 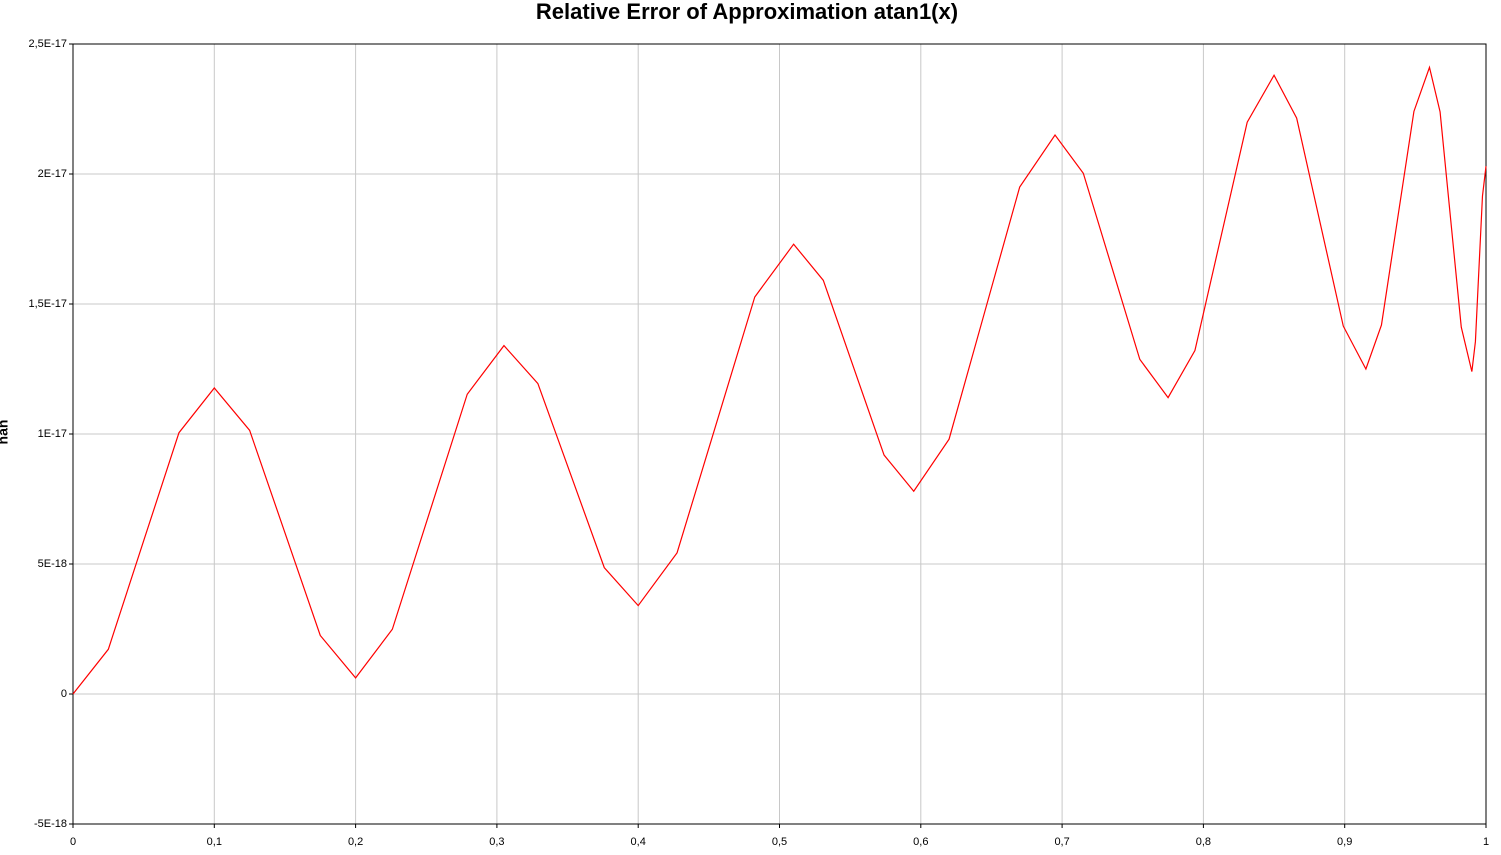 What do you see at coordinates (52, 564) in the screenshot?
I see `y-tick-label: 5E-18` at bounding box center [52, 564].